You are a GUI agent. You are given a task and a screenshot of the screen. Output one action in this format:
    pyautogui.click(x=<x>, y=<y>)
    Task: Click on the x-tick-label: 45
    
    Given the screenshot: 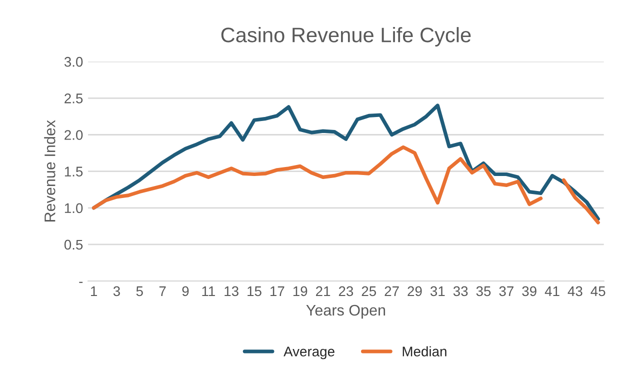 What is the action you would take?
    pyautogui.click(x=598, y=291)
    